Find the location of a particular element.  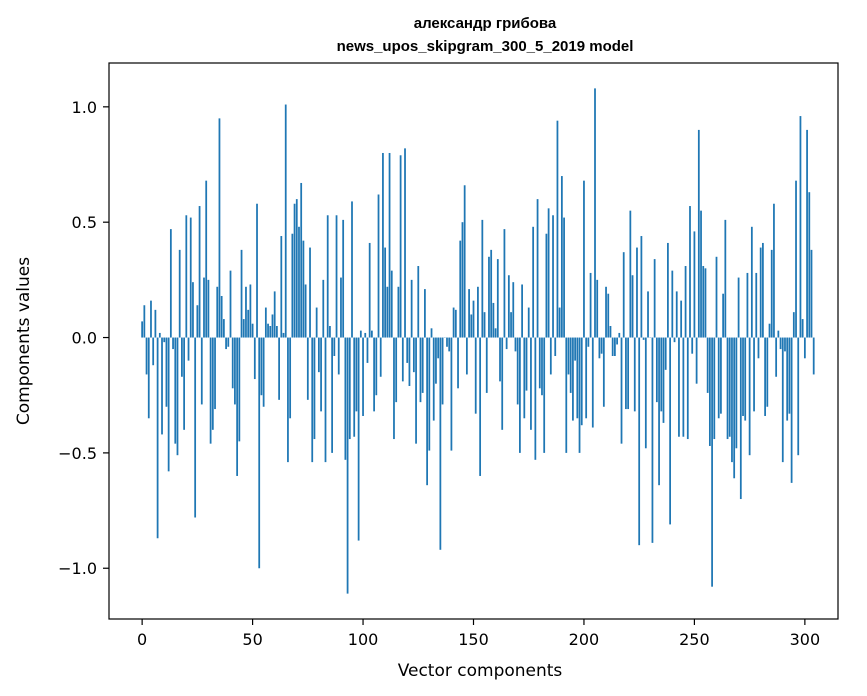

y-tick-label: 0.0 is located at coordinates (84, 338).